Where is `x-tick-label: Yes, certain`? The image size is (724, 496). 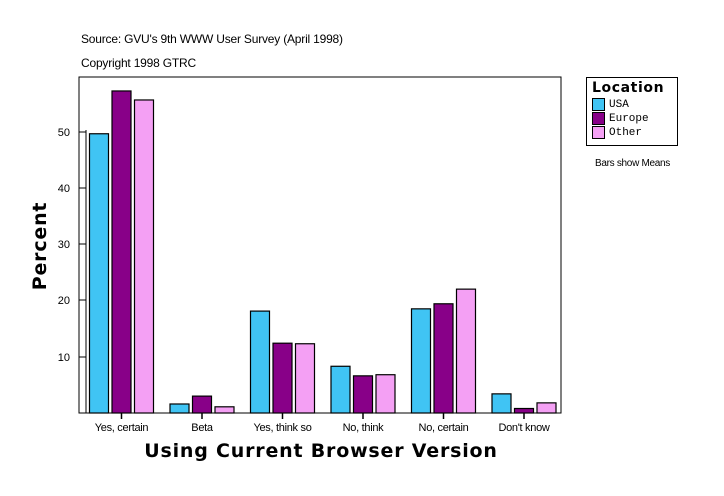 x-tick-label: Yes, certain is located at coordinates (122, 428).